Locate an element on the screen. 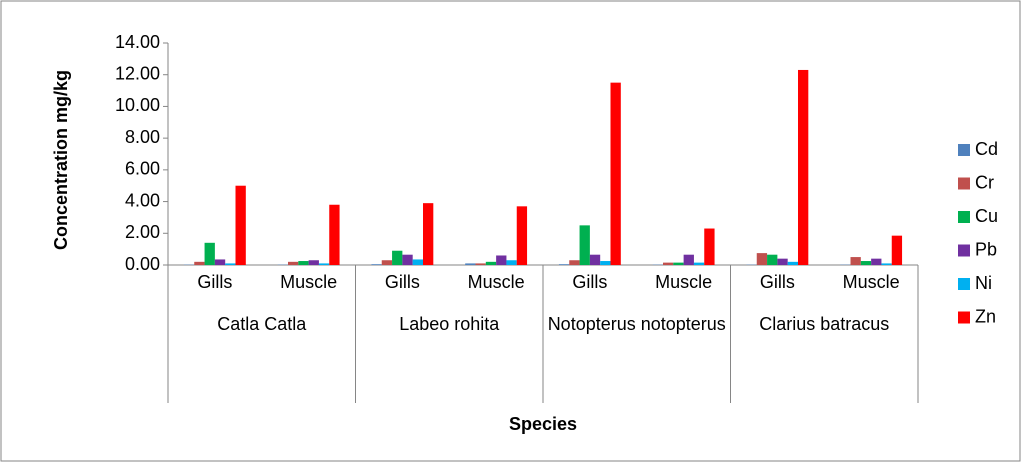 This screenshot has height=463, width=1022. legend-label: Cd is located at coordinates (986, 149).